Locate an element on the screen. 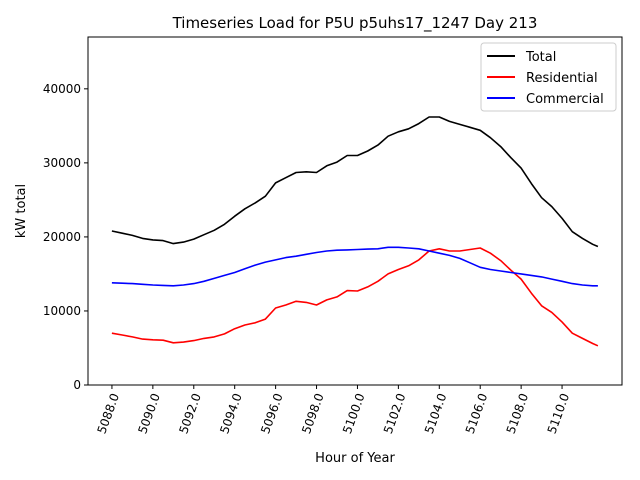 The width and height of the screenshot is (640, 480). x-tick-label: 5096.0 is located at coordinates (272, 413).